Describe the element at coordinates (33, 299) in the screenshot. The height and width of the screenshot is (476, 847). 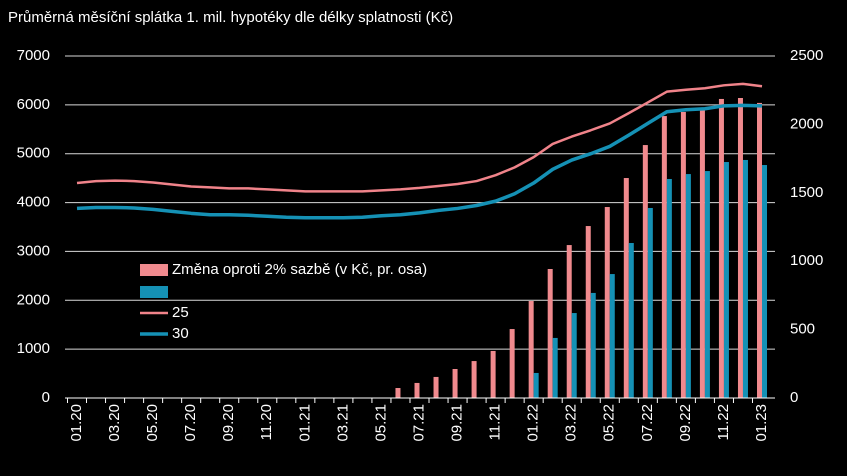
I see `y-tick-label: 2000` at that location.